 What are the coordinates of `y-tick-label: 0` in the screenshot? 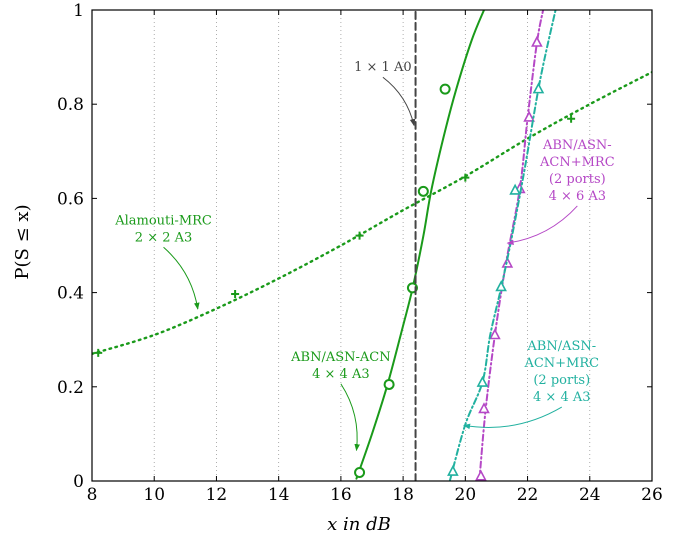 It's located at (78, 482).